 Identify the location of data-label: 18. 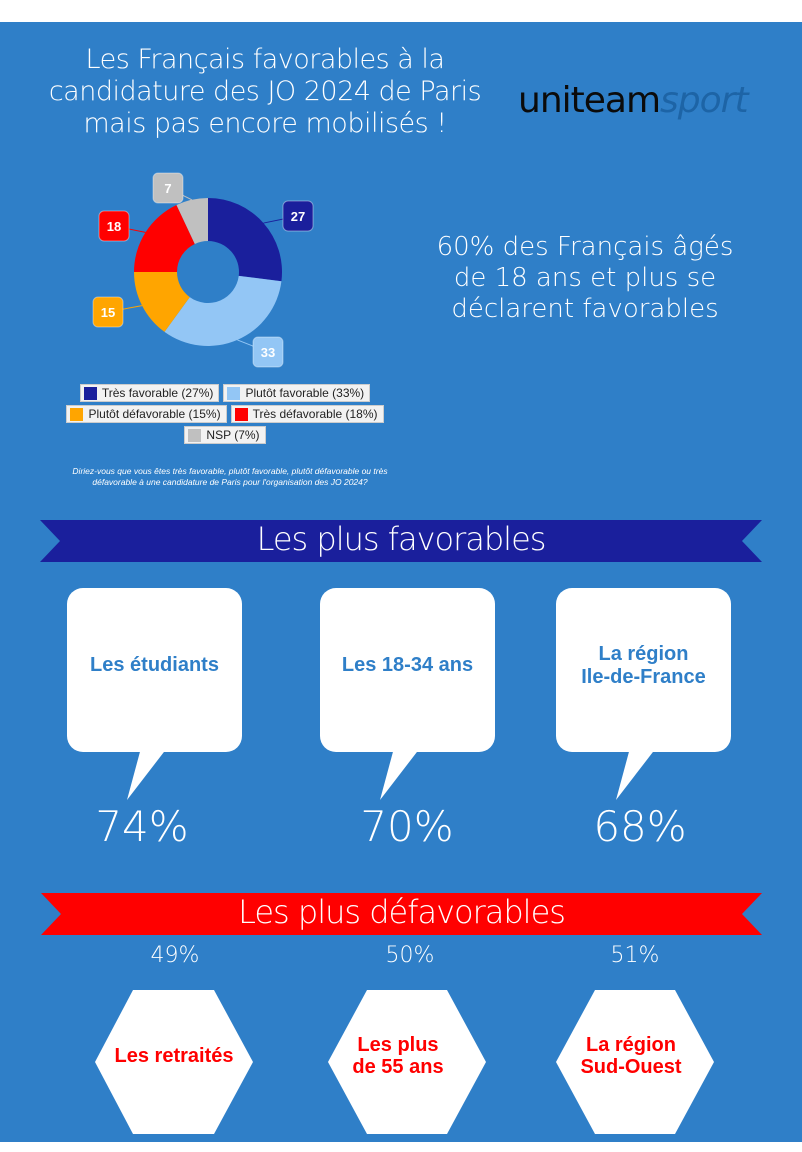
(114, 226).